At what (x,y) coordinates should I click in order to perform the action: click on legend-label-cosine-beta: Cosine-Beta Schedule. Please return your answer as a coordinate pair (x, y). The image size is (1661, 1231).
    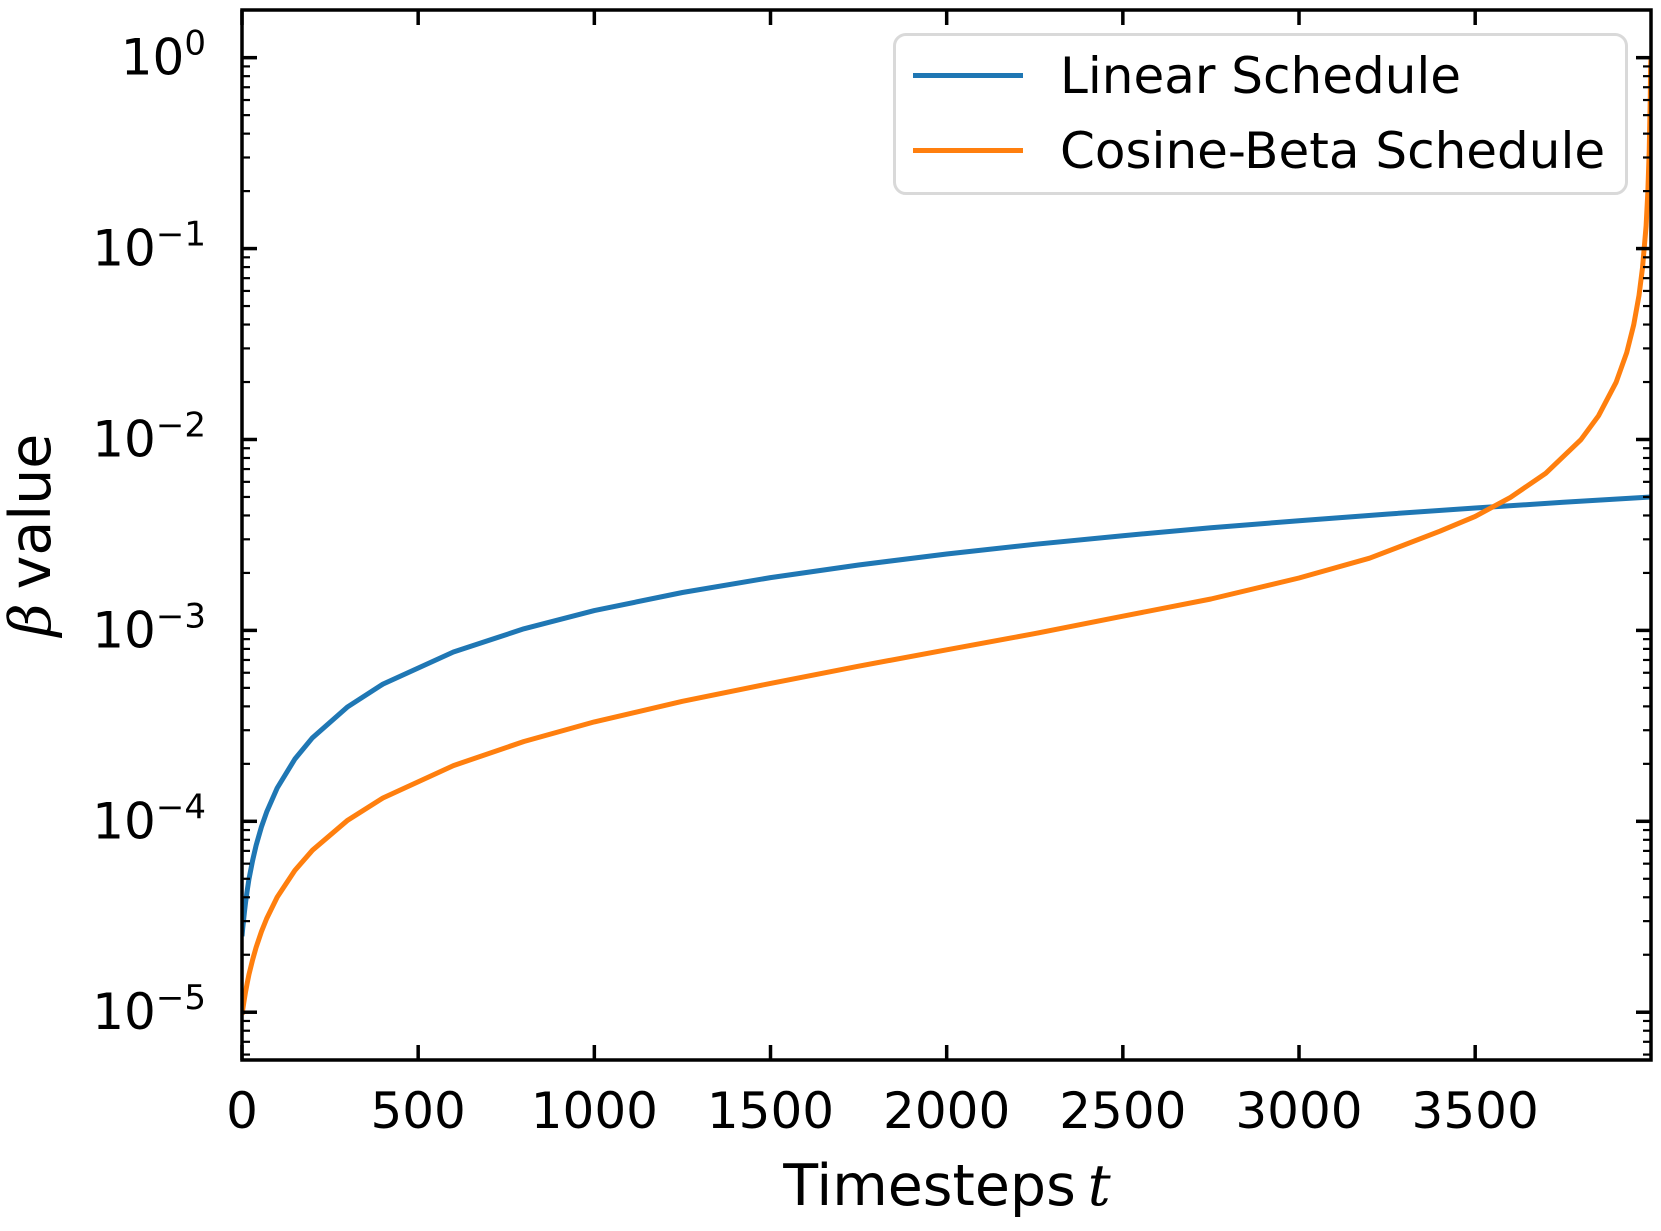
    Looking at the image, I should click on (1333, 150).